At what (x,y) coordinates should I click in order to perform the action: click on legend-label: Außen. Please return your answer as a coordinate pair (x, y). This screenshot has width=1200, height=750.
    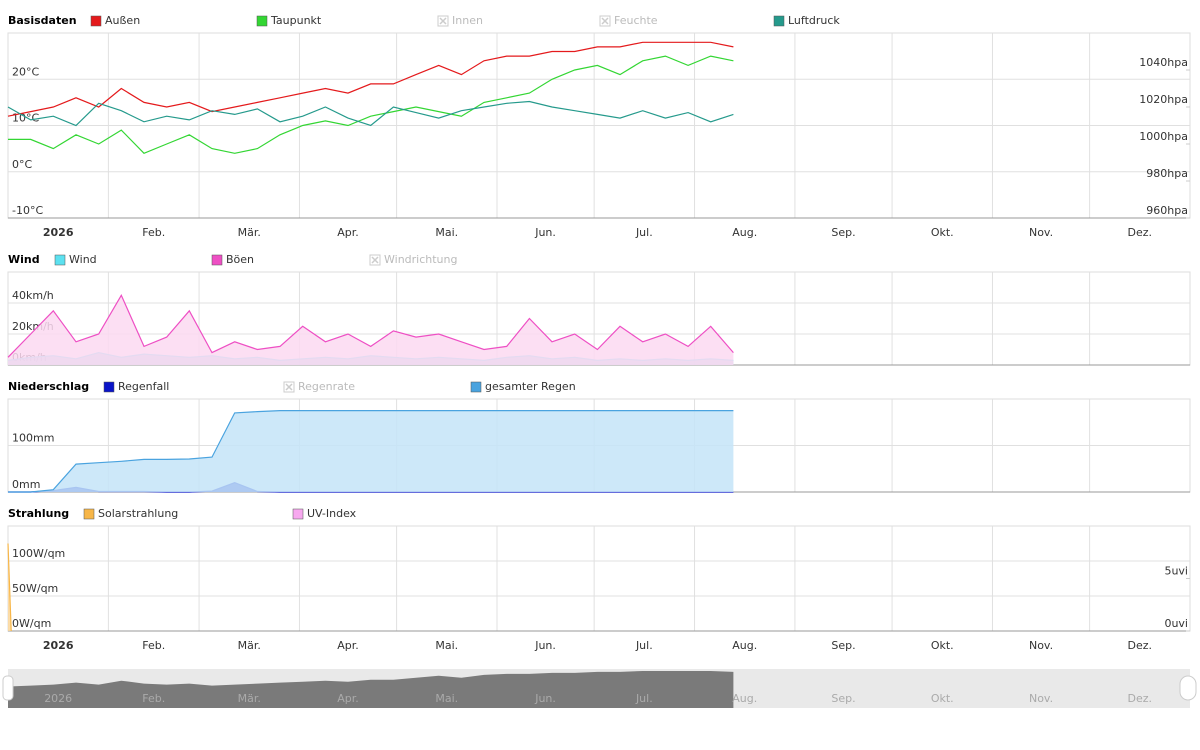
    Looking at the image, I should click on (122, 20).